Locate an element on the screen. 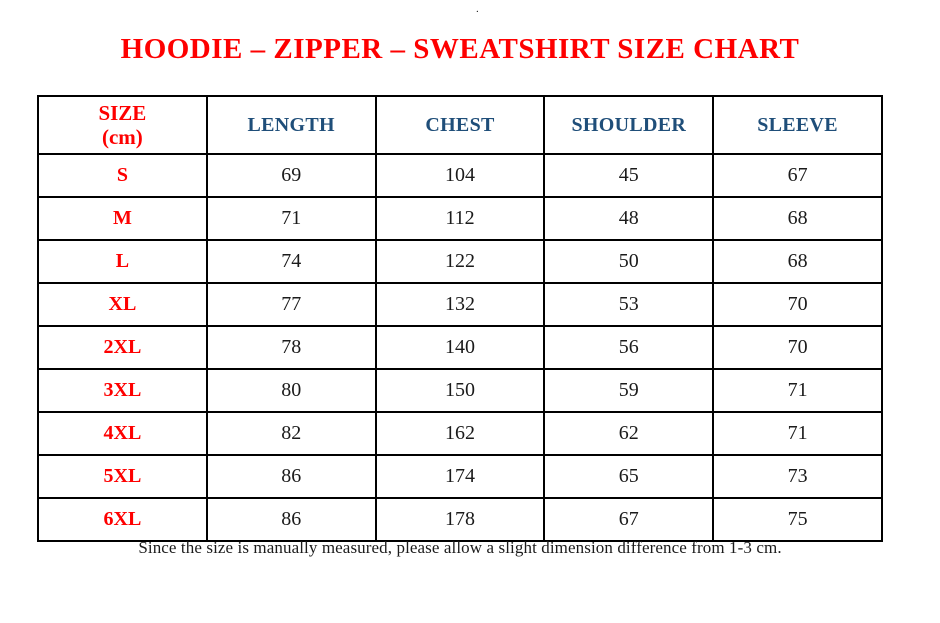 The image size is (940, 623). shoulder-value: 65 is located at coordinates (629, 476).